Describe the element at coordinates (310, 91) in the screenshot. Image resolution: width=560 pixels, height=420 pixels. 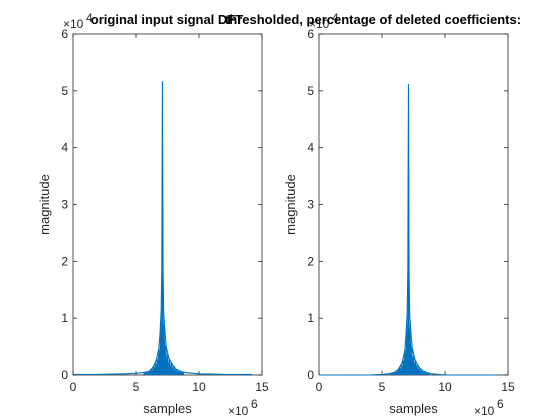
I see `panel-2-y-tick-label: 5` at that location.